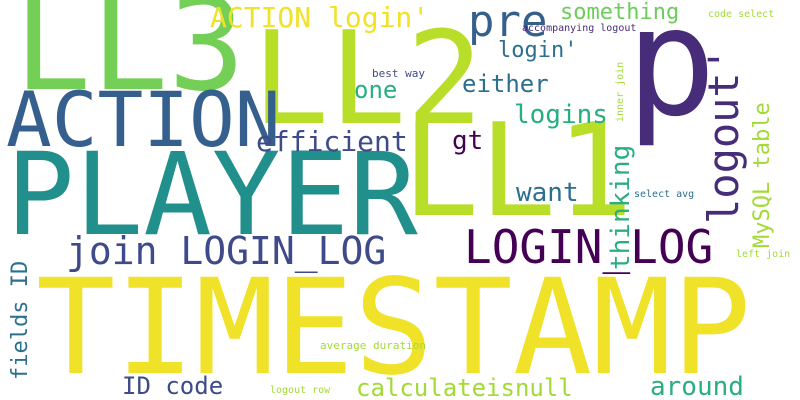 The height and width of the screenshot is (400, 800). What do you see at coordinates (741, 14) in the screenshot?
I see `word-code-select: code select` at bounding box center [741, 14].